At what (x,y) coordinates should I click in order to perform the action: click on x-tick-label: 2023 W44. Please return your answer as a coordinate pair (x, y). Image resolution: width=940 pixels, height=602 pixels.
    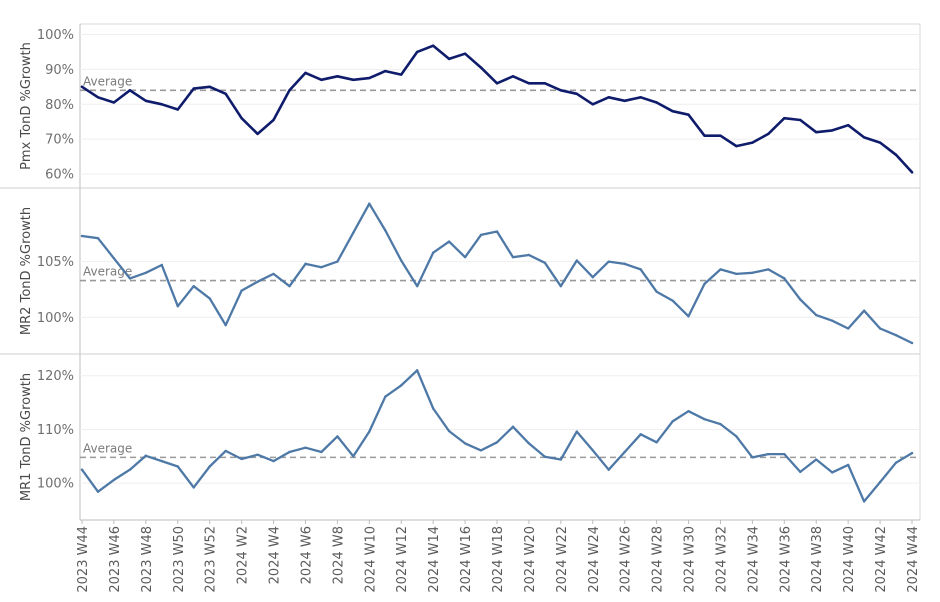
    Looking at the image, I should click on (83, 559).